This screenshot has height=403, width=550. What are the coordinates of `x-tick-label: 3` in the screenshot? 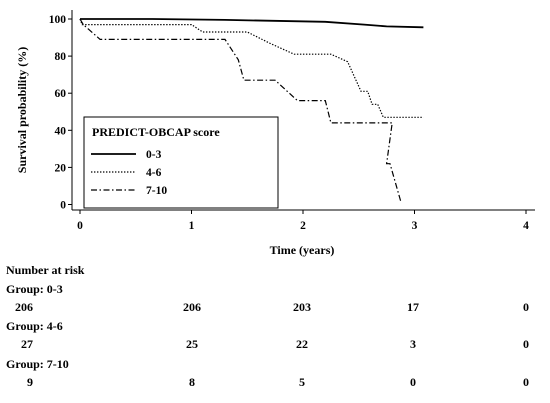 It's located at (415, 226).